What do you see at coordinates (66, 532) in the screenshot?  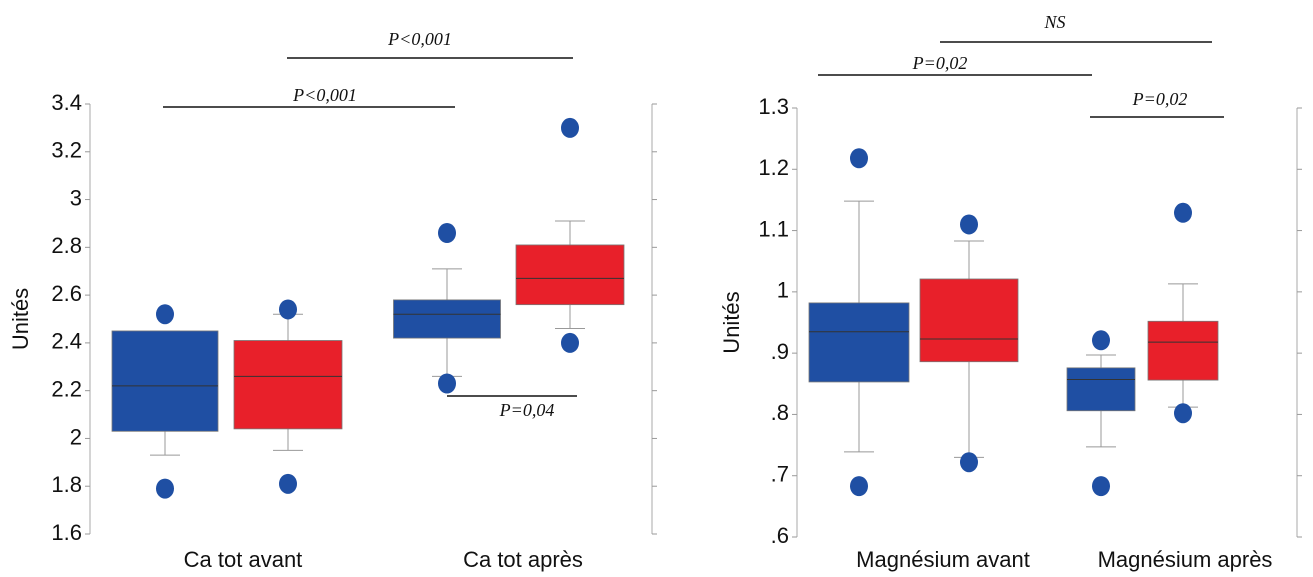 I see `y-tick-label: 1.6` at bounding box center [66, 532].